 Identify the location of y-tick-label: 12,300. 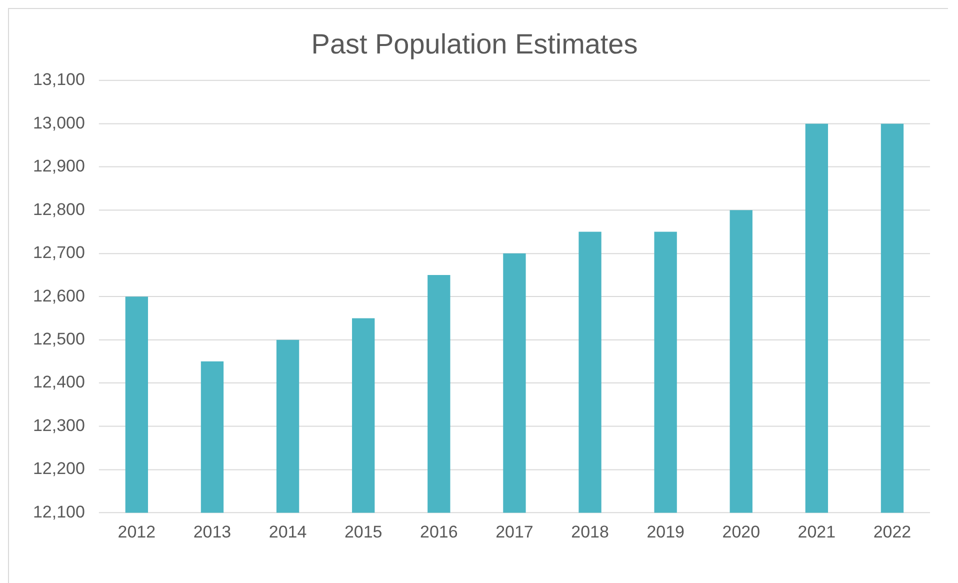
(58, 425).